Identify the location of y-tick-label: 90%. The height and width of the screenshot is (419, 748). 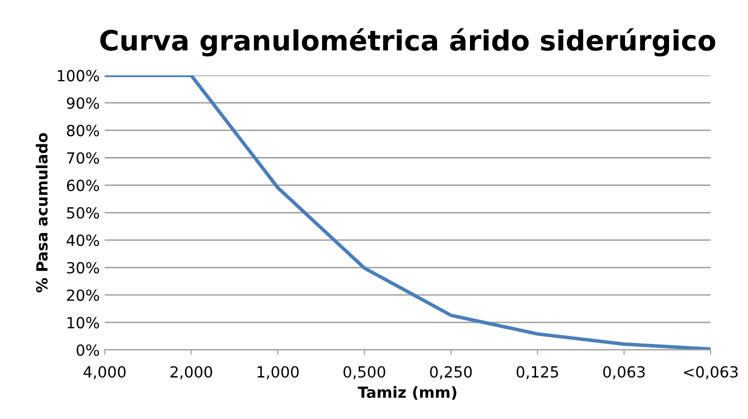
(83, 103).